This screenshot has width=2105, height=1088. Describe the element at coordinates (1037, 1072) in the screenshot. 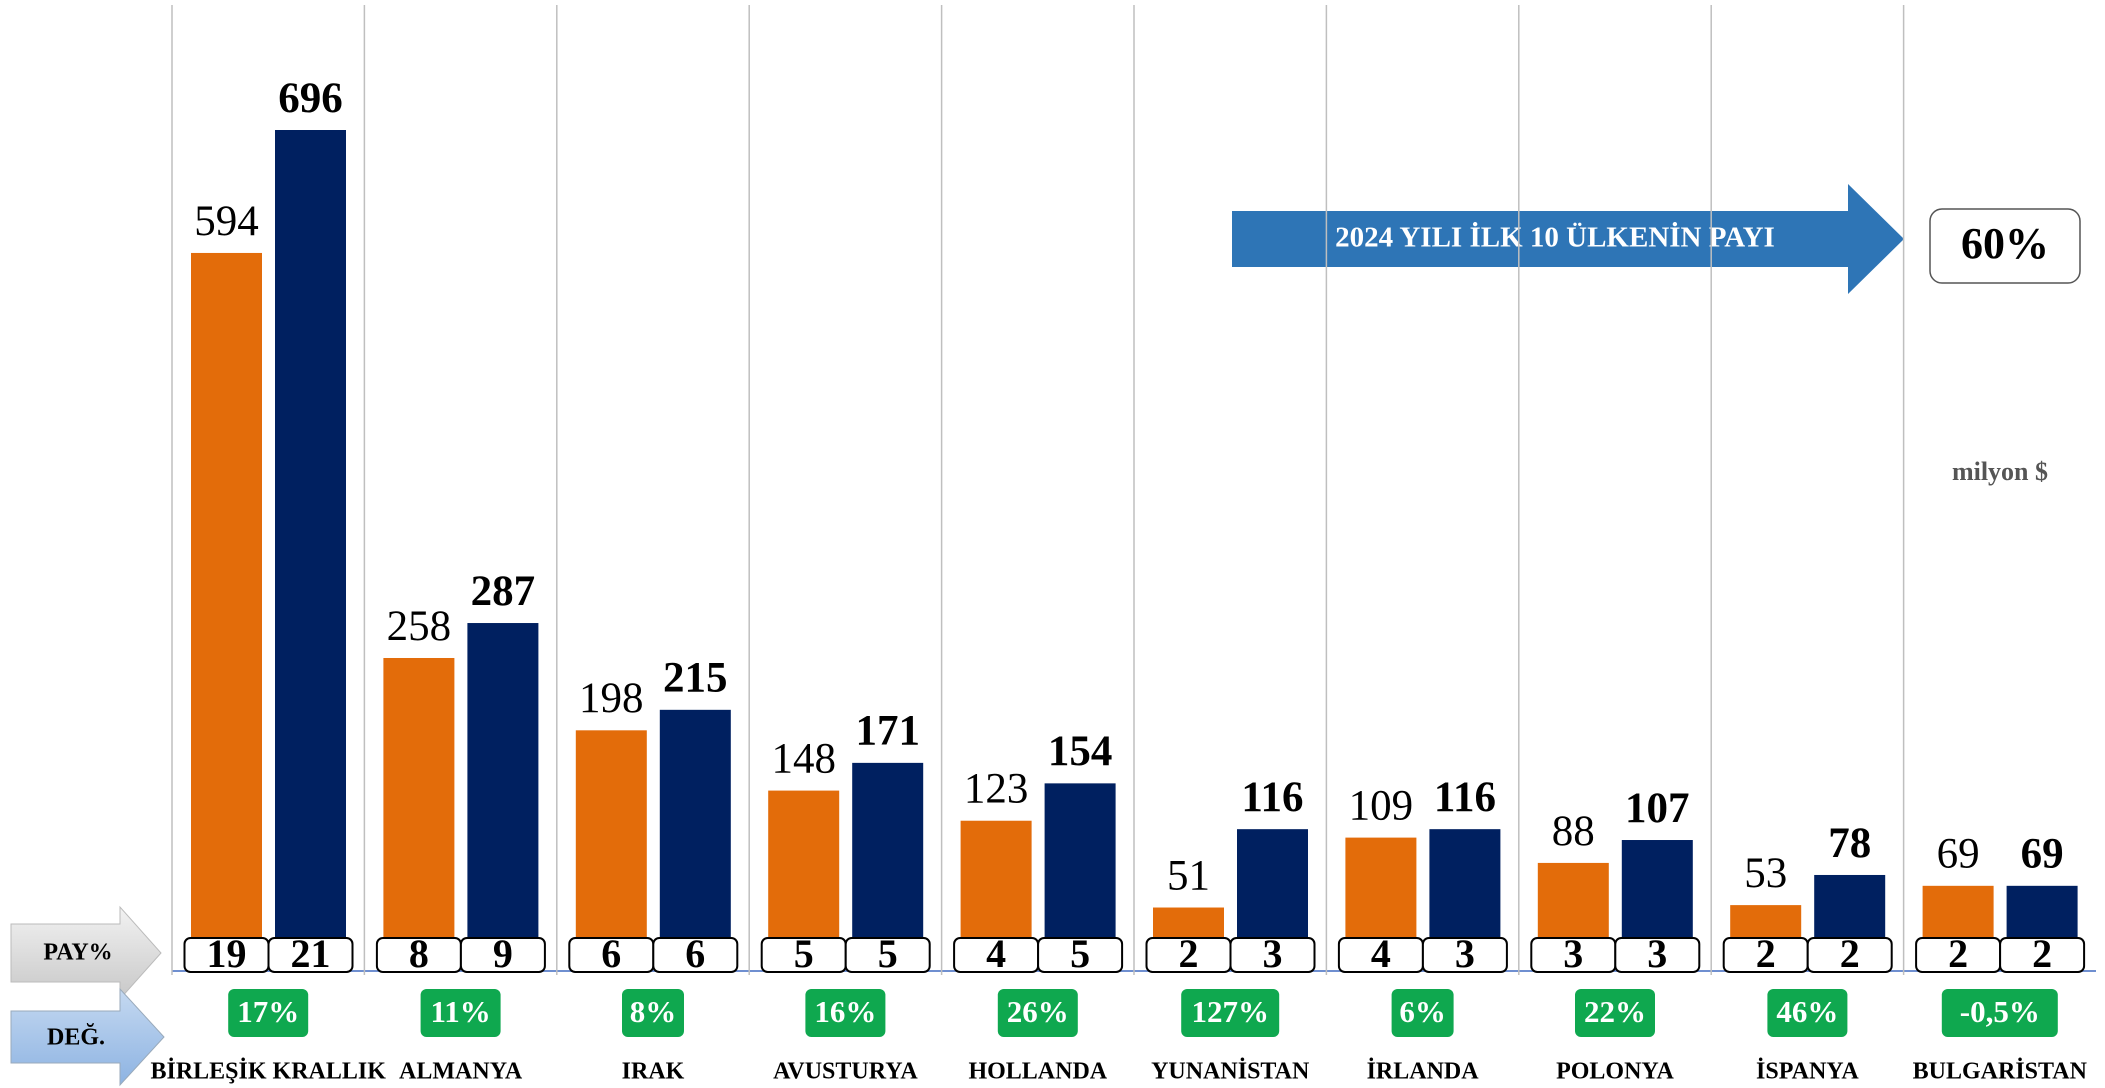

I see `x-tick-label: HOLLANDA` at that location.